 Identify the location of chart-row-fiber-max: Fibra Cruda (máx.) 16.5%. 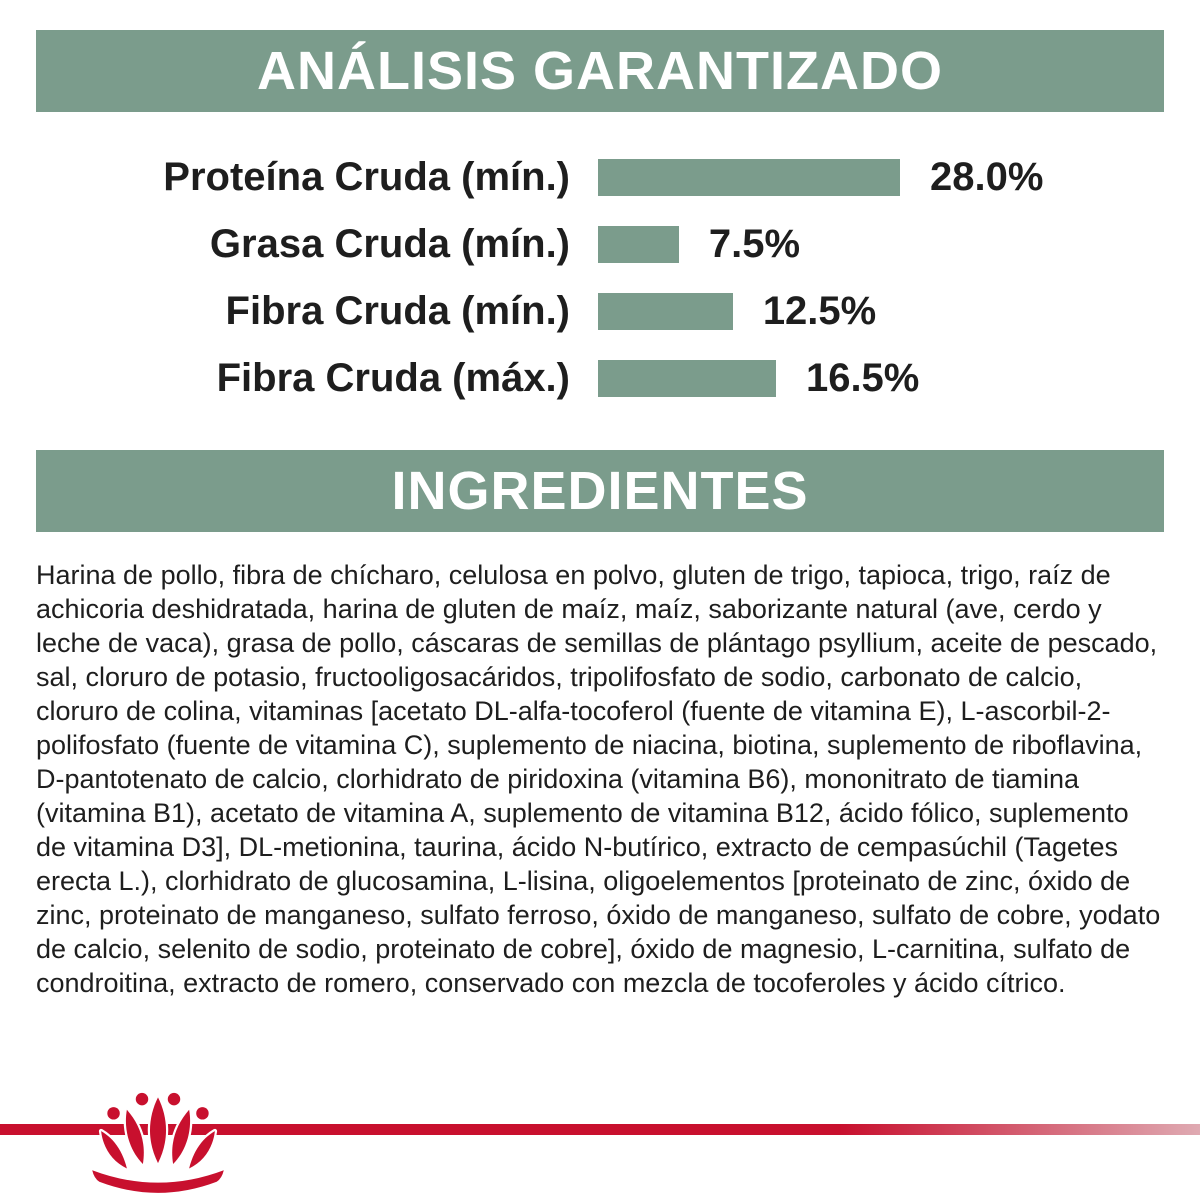
(600, 378).